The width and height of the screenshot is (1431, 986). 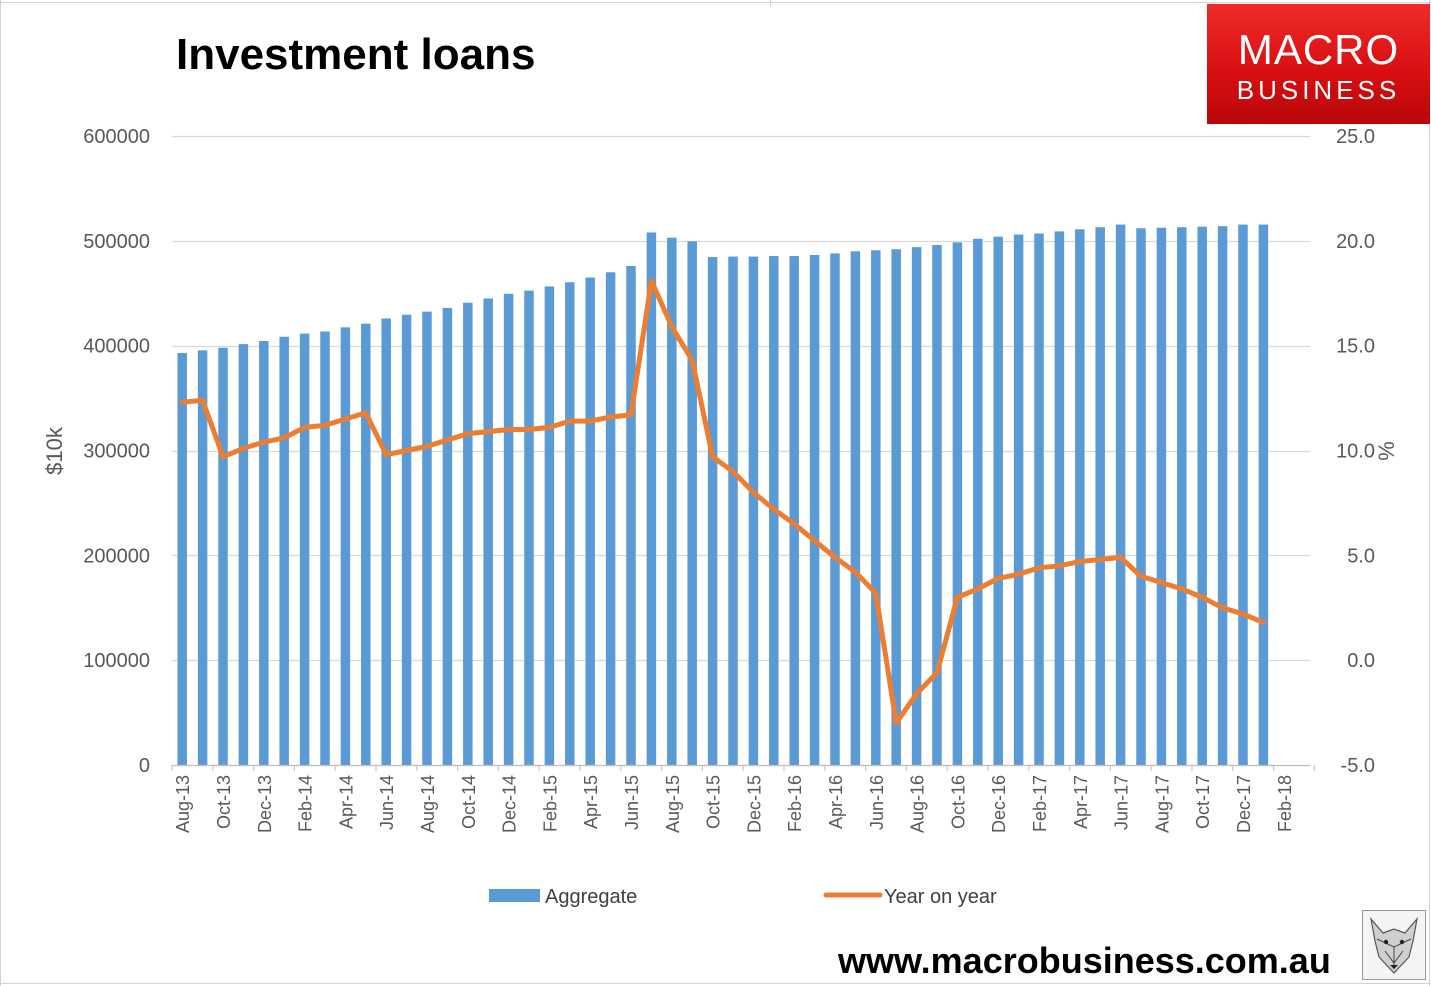 What do you see at coordinates (795, 803) in the screenshot?
I see `x-tick-label: Feb-16` at bounding box center [795, 803].